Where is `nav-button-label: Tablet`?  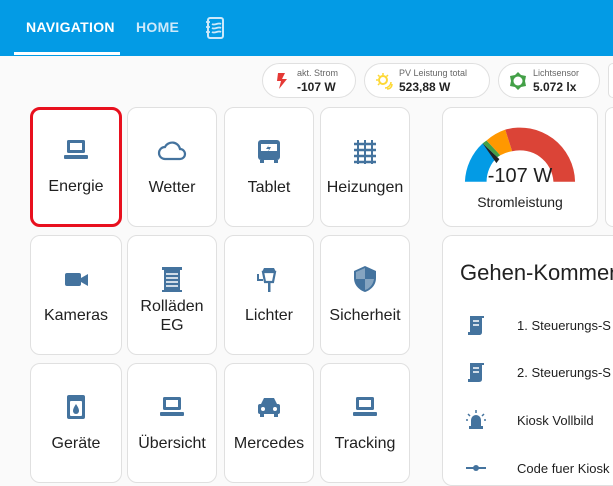
nav-button-label: Tablet is located at coordinates (269, 187).